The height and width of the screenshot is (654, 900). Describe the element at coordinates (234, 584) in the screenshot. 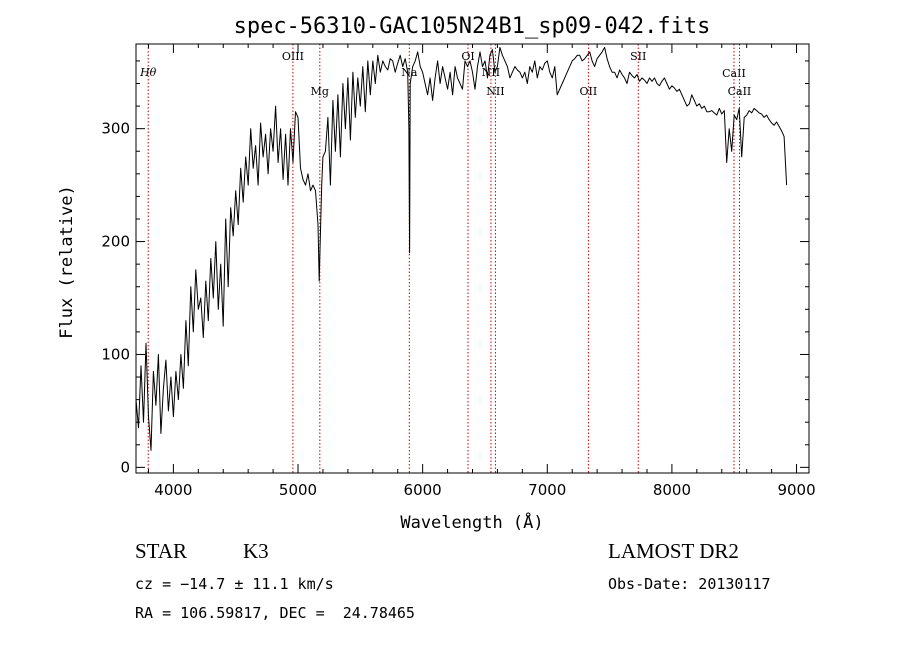

I see `redshift-velocity: cz = −14.7 ± 11.1 km/s` at that location.